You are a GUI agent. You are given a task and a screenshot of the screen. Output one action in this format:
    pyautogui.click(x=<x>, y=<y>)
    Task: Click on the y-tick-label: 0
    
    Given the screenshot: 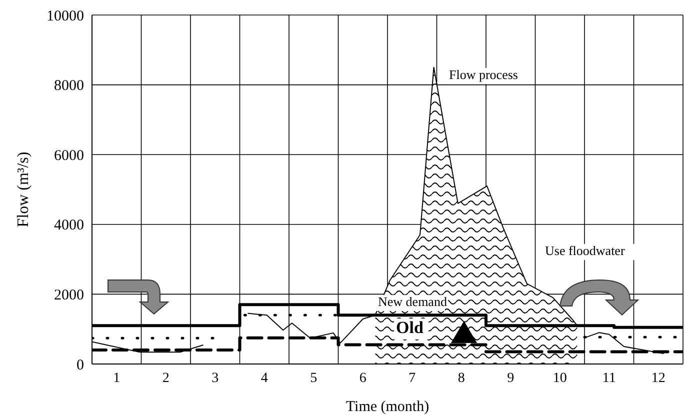 What is the action you would take?
    pyautogui.click(x=80, y=365)
    